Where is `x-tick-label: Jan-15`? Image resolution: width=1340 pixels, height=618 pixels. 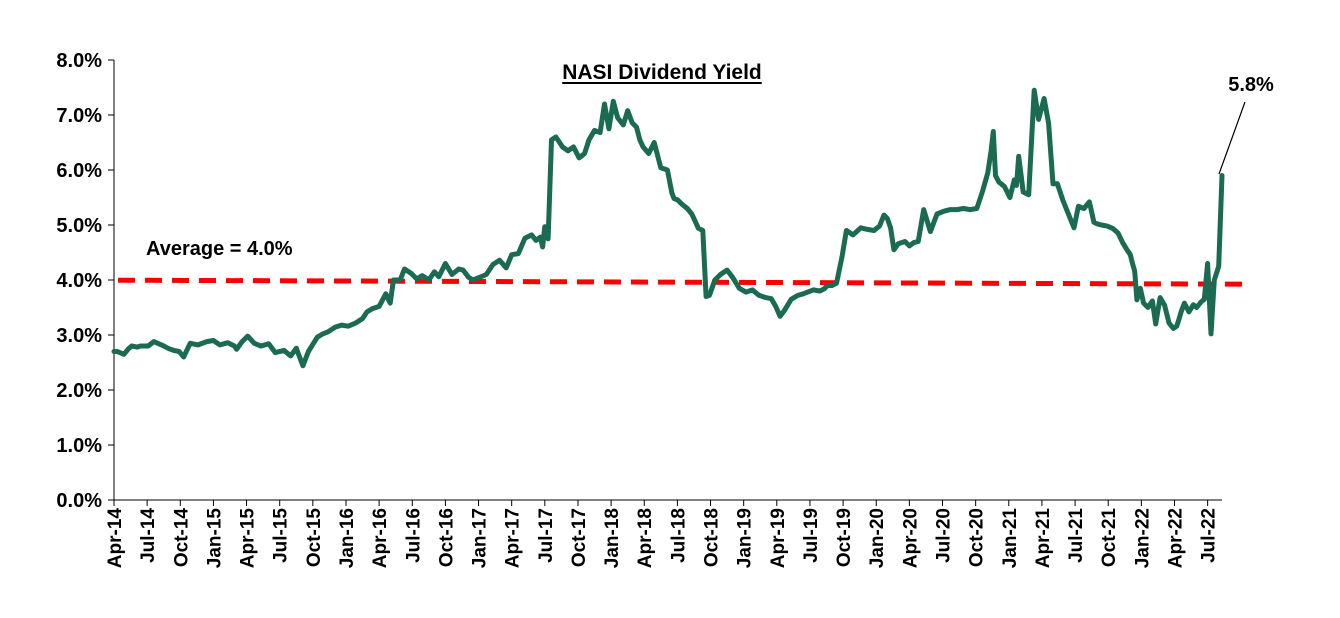 x-tick-label: Jan-15 is located at coordinates (214, 538).